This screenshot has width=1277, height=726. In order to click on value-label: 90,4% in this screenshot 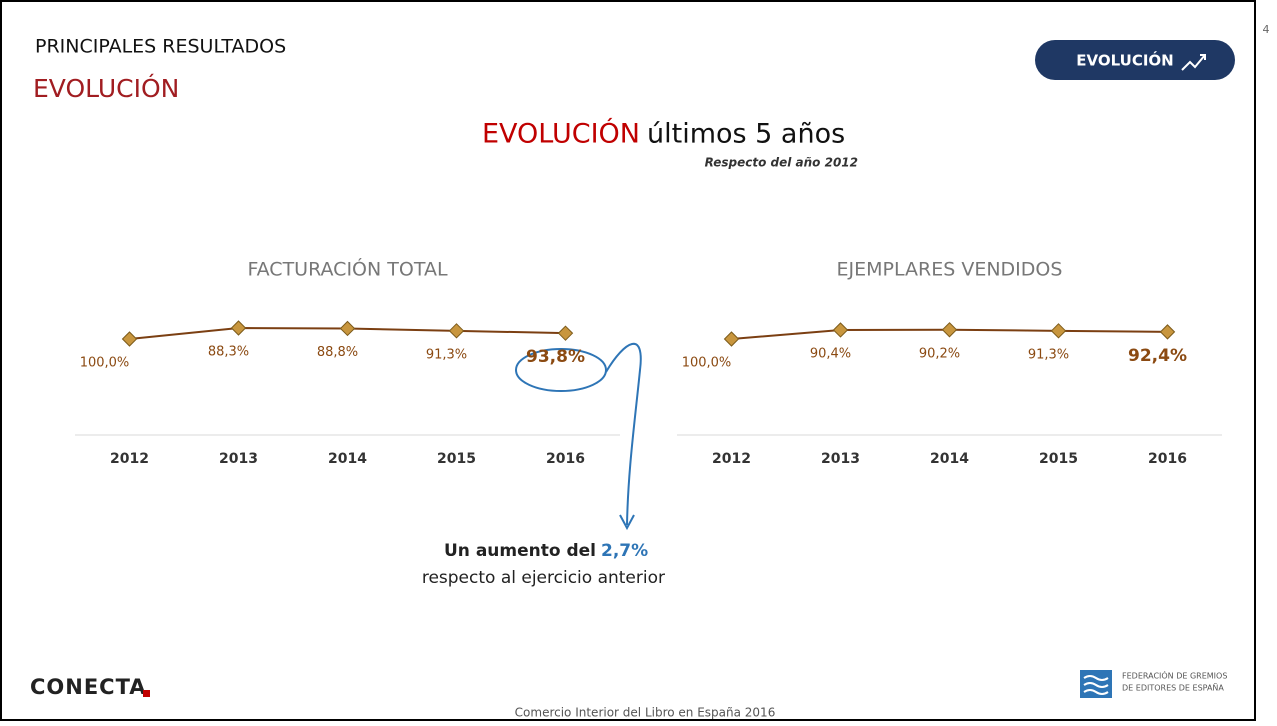, I will do `click(830, 353)`.